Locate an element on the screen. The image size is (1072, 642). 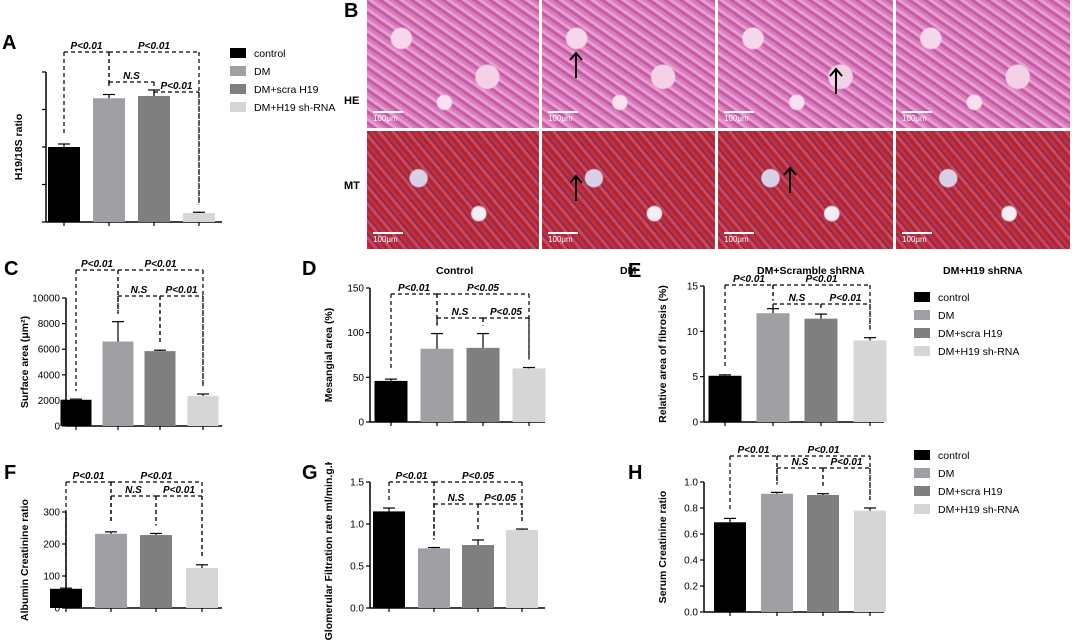
chart-a: H19/18S ratio P<0.01 P<0.01 N.S P<0.01 is located at coordinates (117, 133).